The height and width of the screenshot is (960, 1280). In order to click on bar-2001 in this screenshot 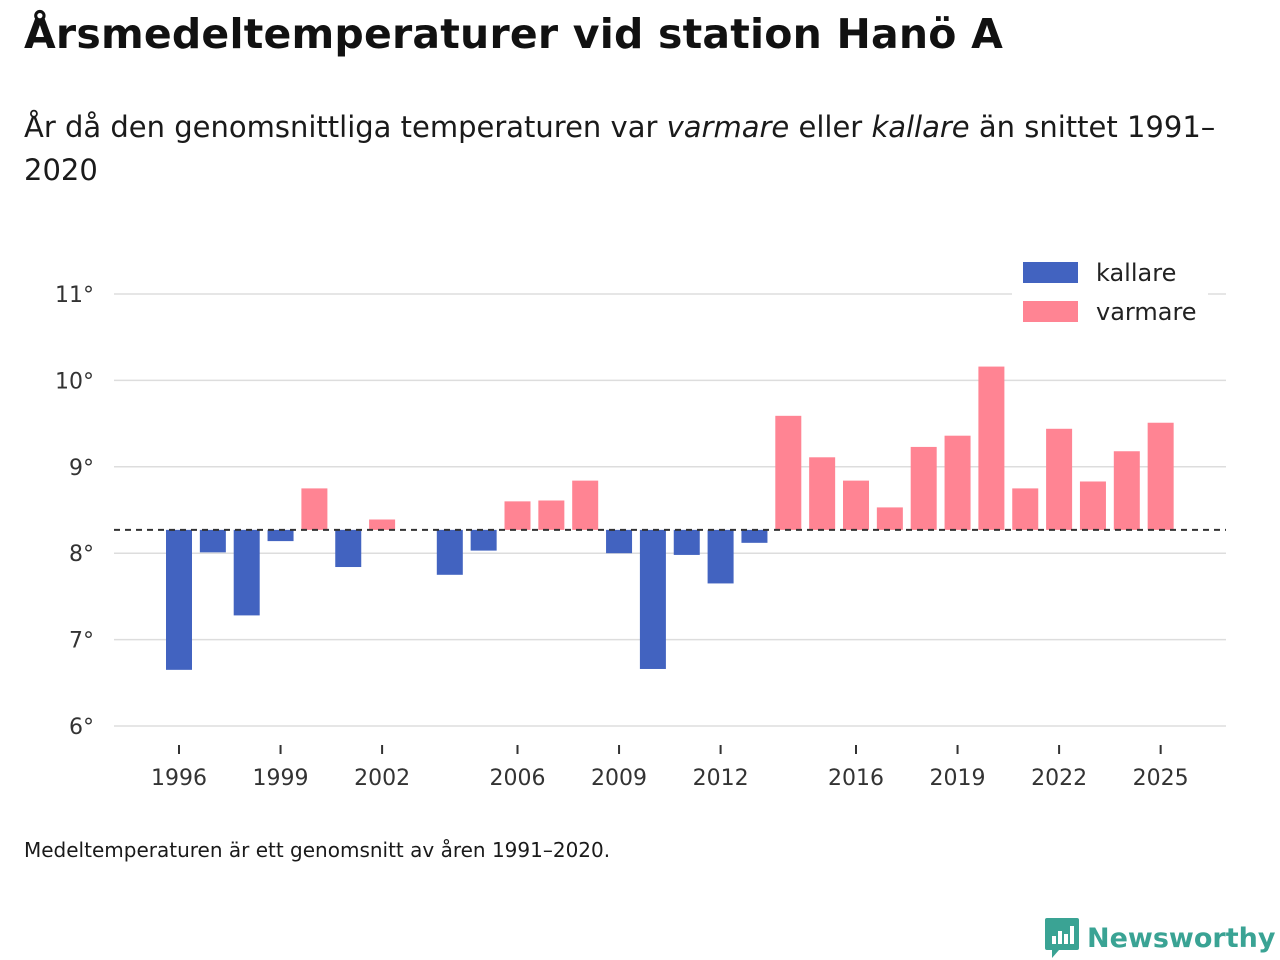, I will do `click(348, 548)`.